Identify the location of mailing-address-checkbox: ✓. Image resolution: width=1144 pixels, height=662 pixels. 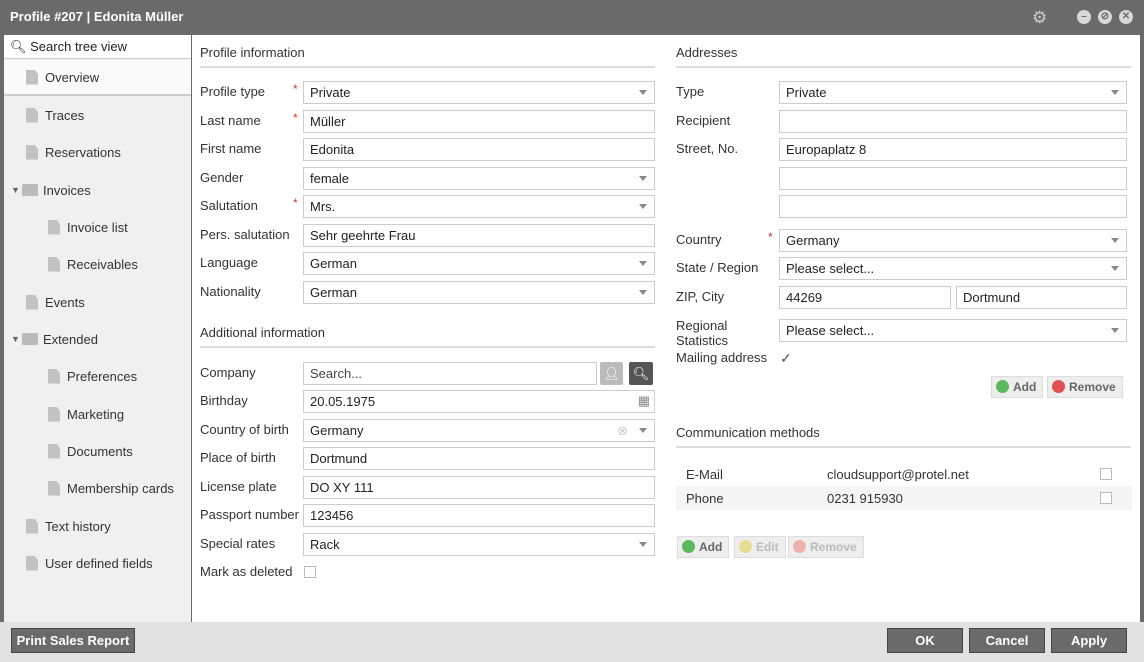
(786, 358).